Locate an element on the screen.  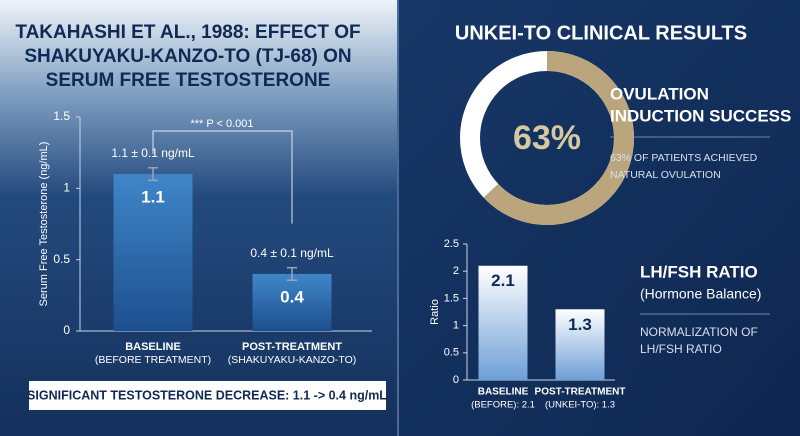
donut-segment is located at coordinates (558, 138).